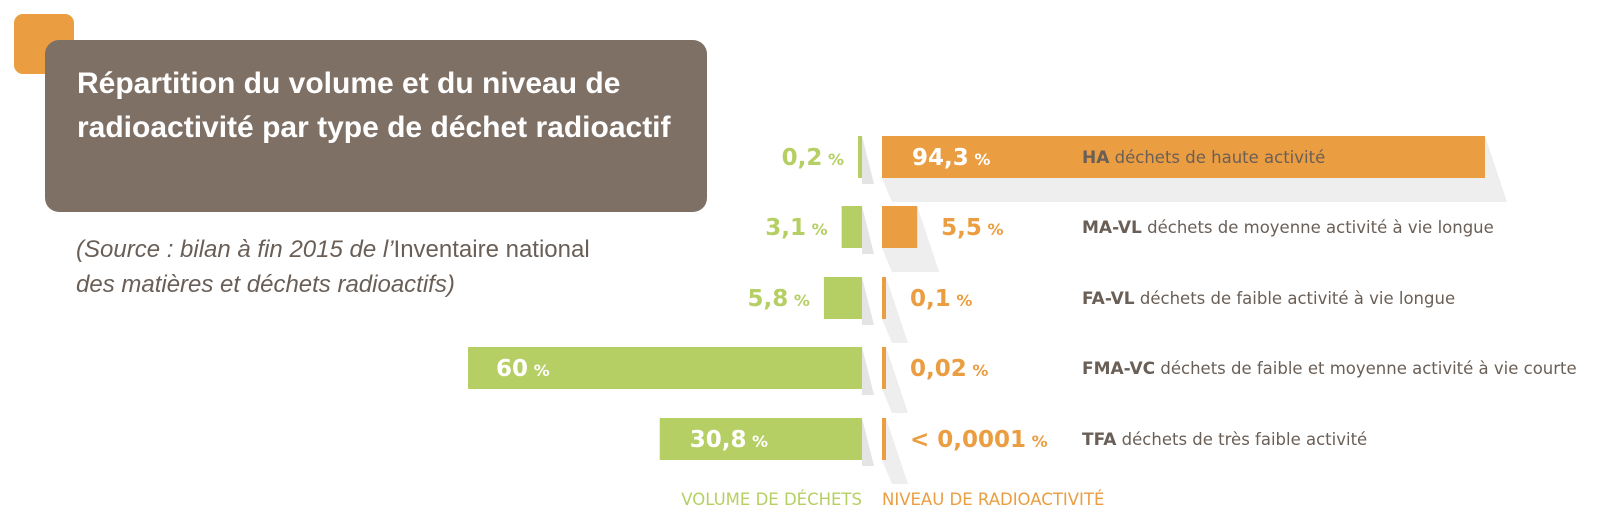  I want to click on volume-value-label: 3,1 %, so click(796, 228).